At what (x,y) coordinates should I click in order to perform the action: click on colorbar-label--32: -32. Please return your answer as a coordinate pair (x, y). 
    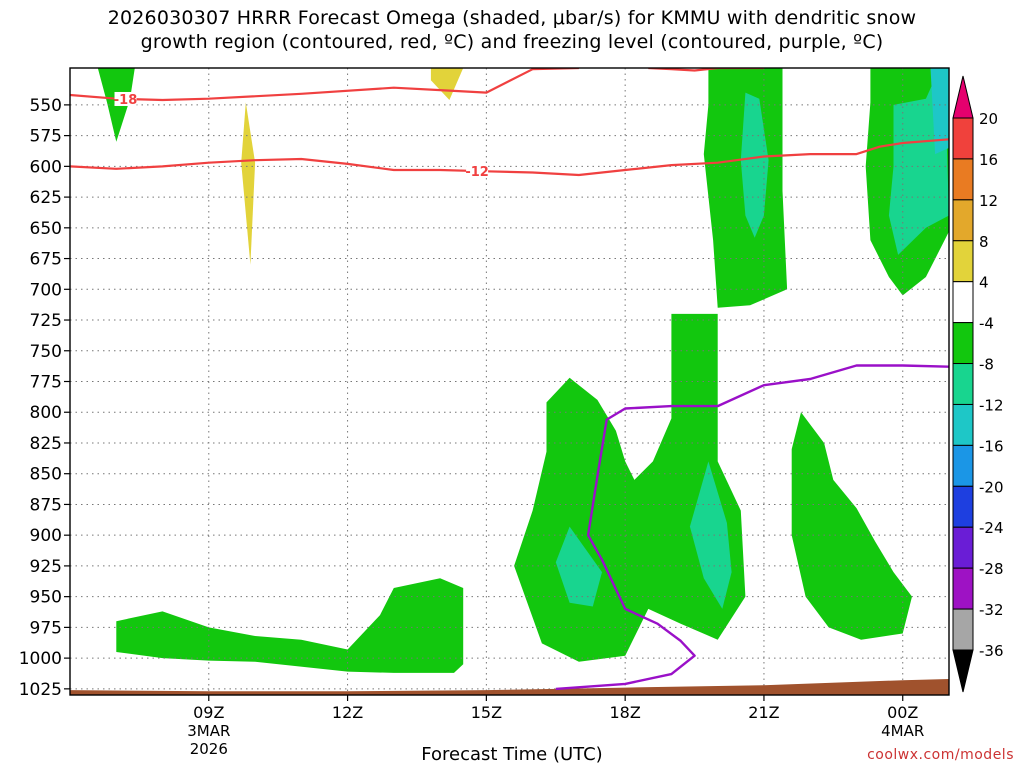
    Looking at the image, I should click on (991, 610).